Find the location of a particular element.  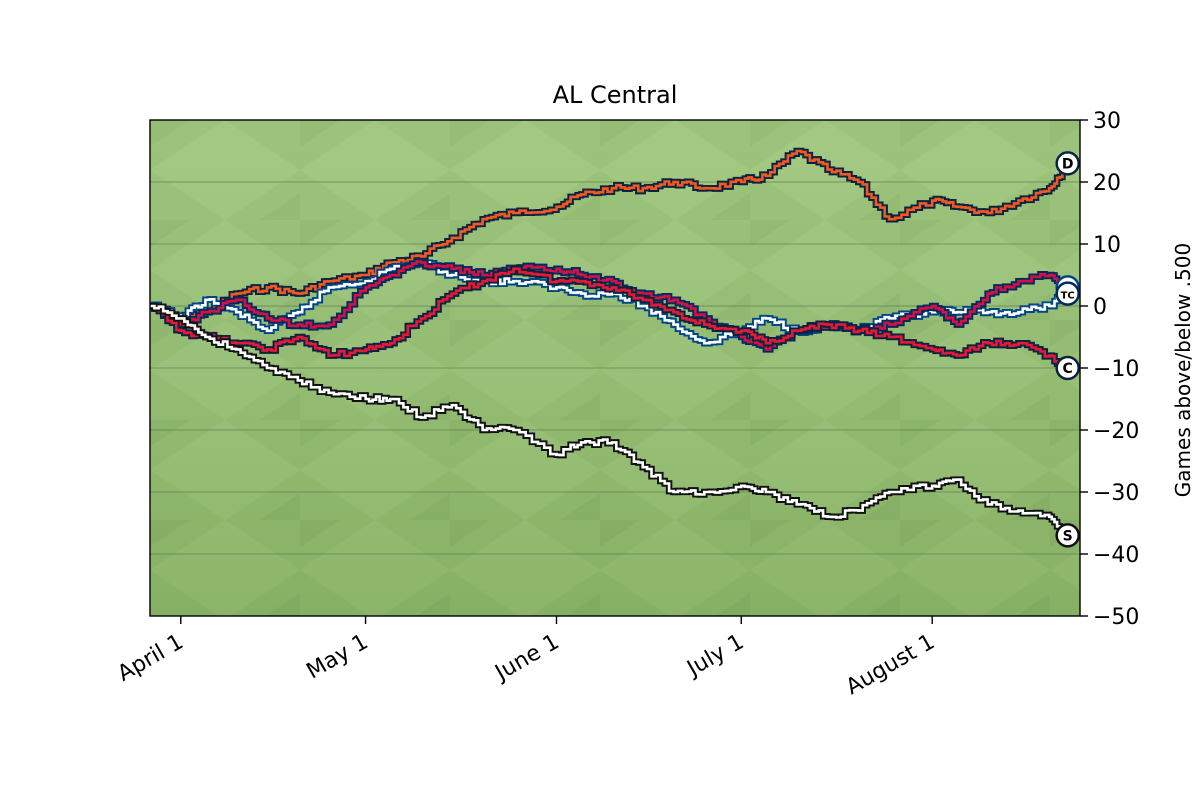

guardians-logo-icon: C is located at coordinates (1067, 368).